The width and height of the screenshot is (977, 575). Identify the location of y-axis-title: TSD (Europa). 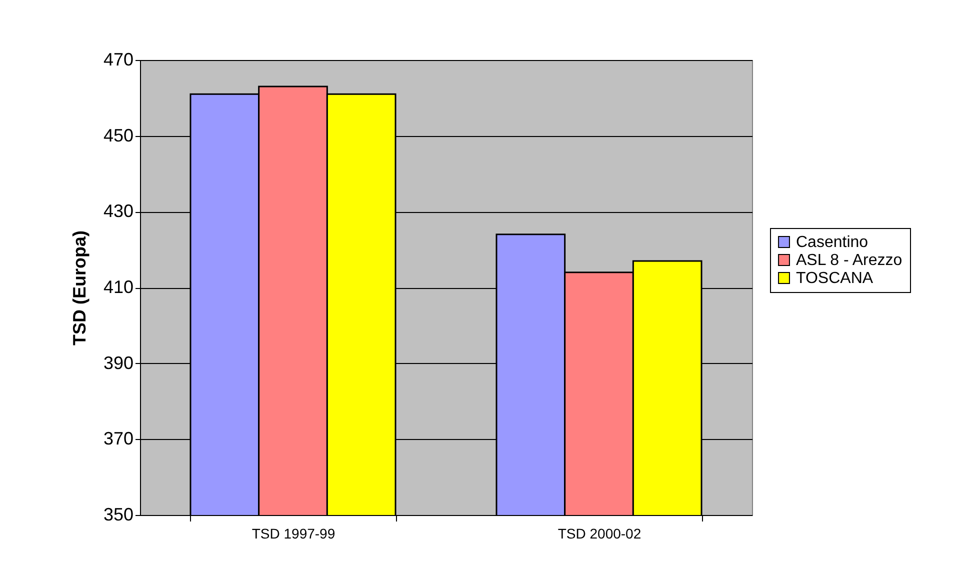
(79, 288).